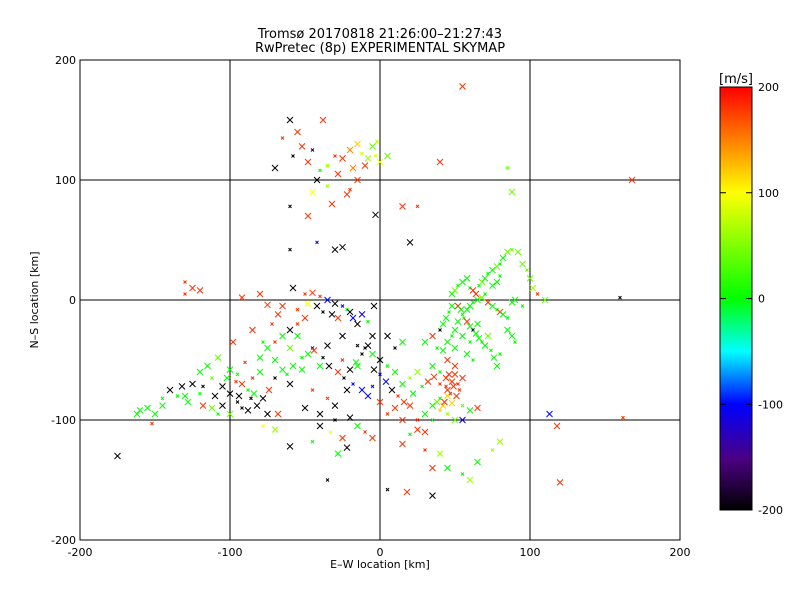  I want to click on chart-subtitle: RwPretec (8p) EXPERIMENTAL SKYMAP, so click(380, 48).